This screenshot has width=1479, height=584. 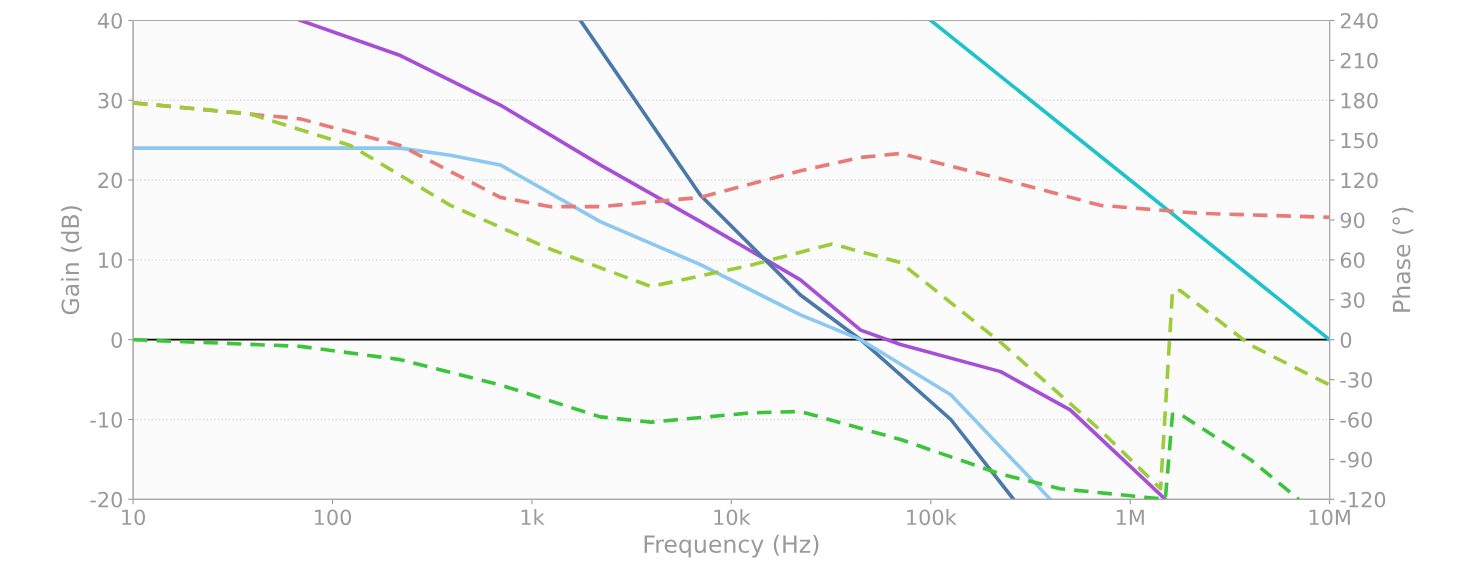 I want to click on y2-tick-label: 180, so click(x=1359, y=100).